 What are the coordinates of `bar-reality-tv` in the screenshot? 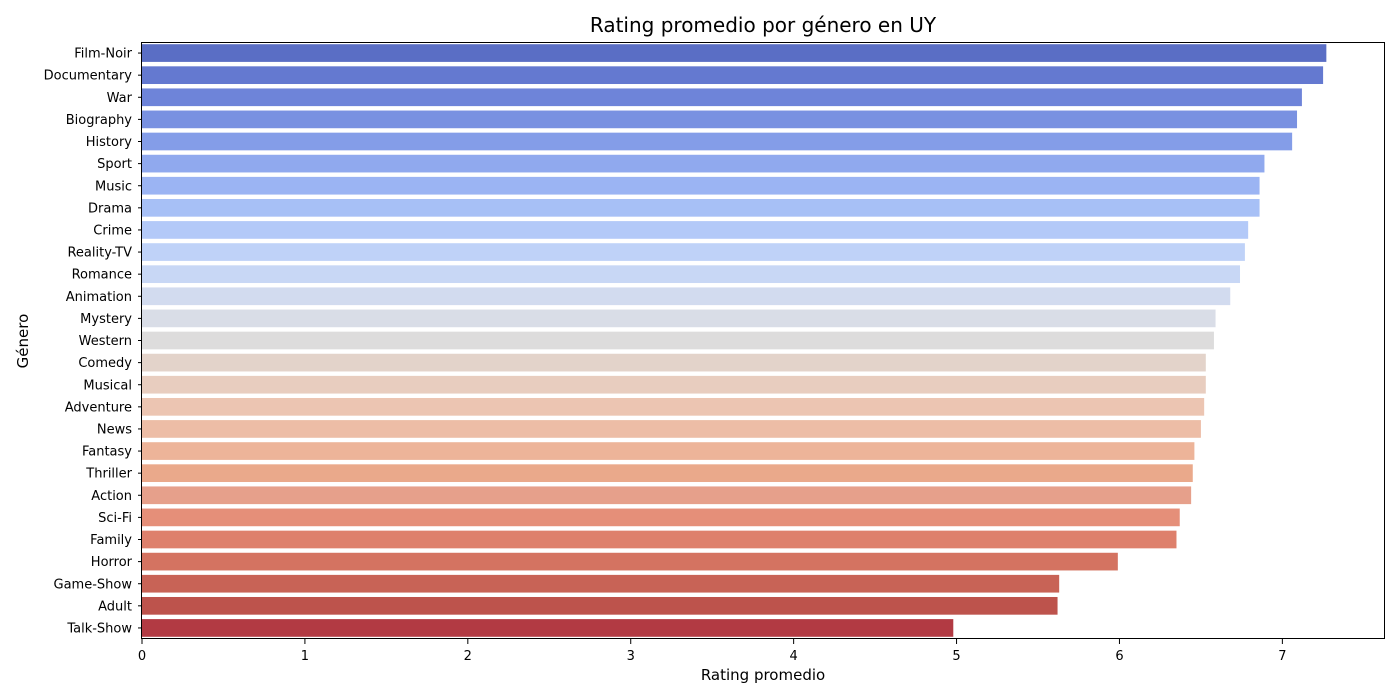 It's located at (693, 252).